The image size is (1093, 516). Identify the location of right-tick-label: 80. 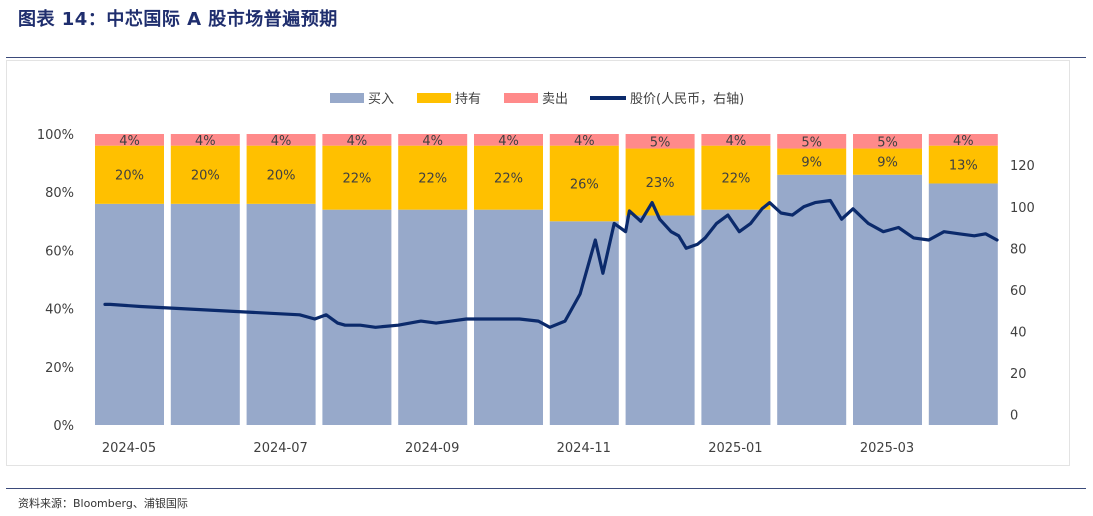
(1018, 249).